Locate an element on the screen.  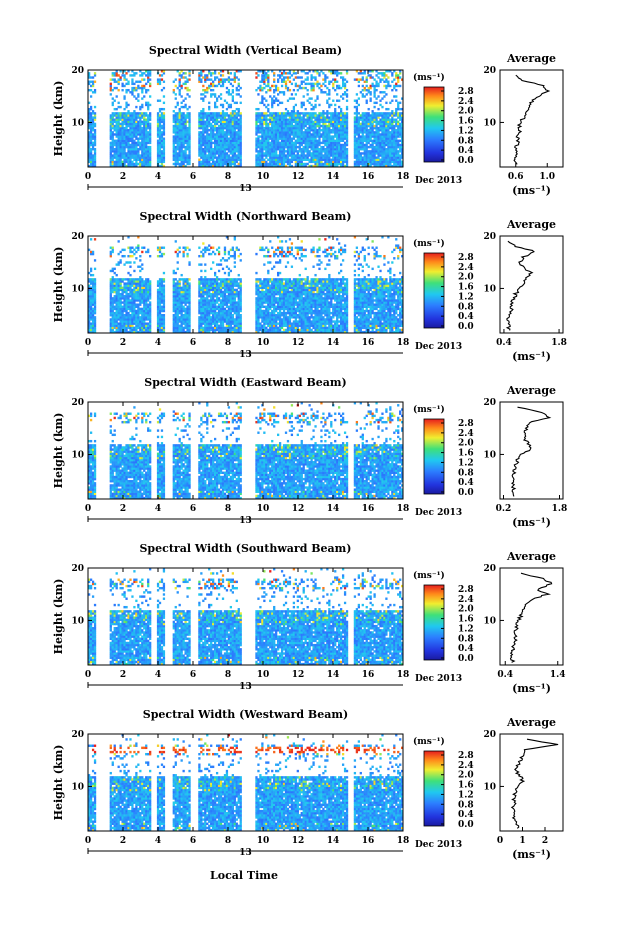
profile-x-label: (ms⁻¹) is located at coordinates (531, 190).